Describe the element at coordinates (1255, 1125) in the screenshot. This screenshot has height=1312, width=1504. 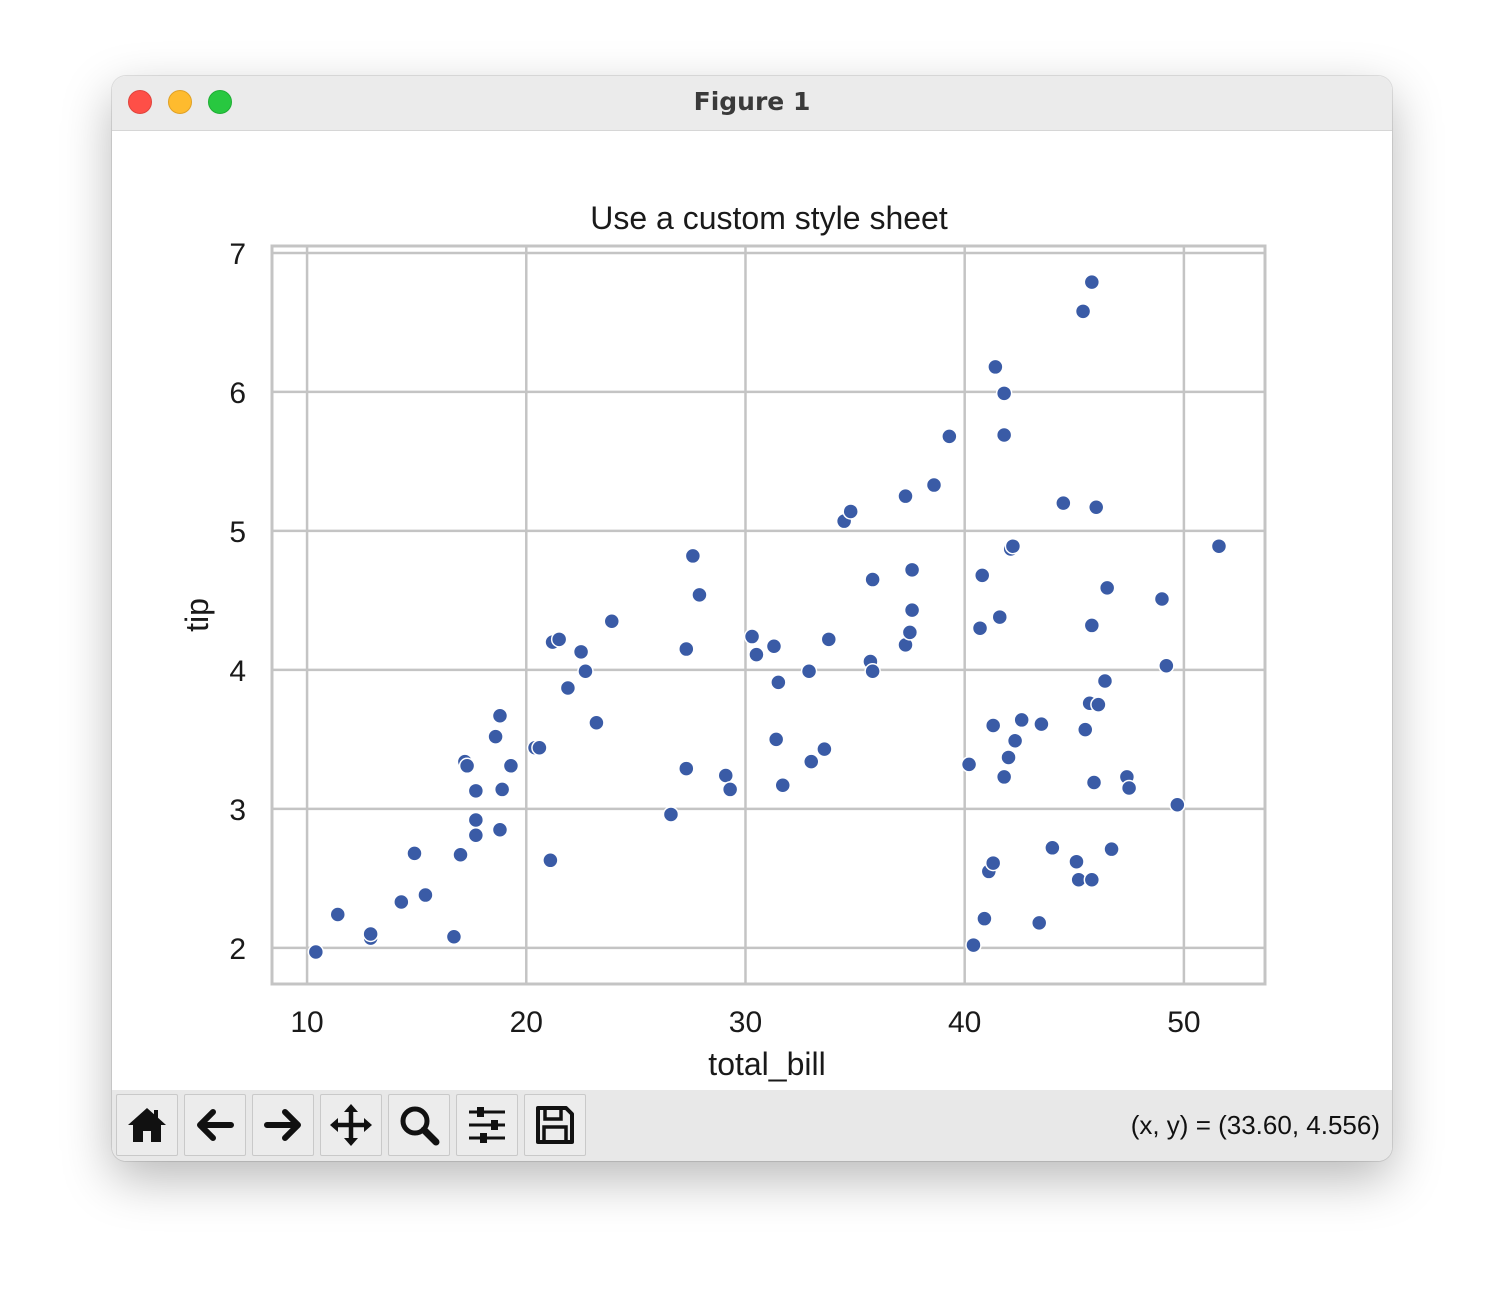
I see `cursor-coordinates: (x, y) = (33.60, 4.556)` at that location.